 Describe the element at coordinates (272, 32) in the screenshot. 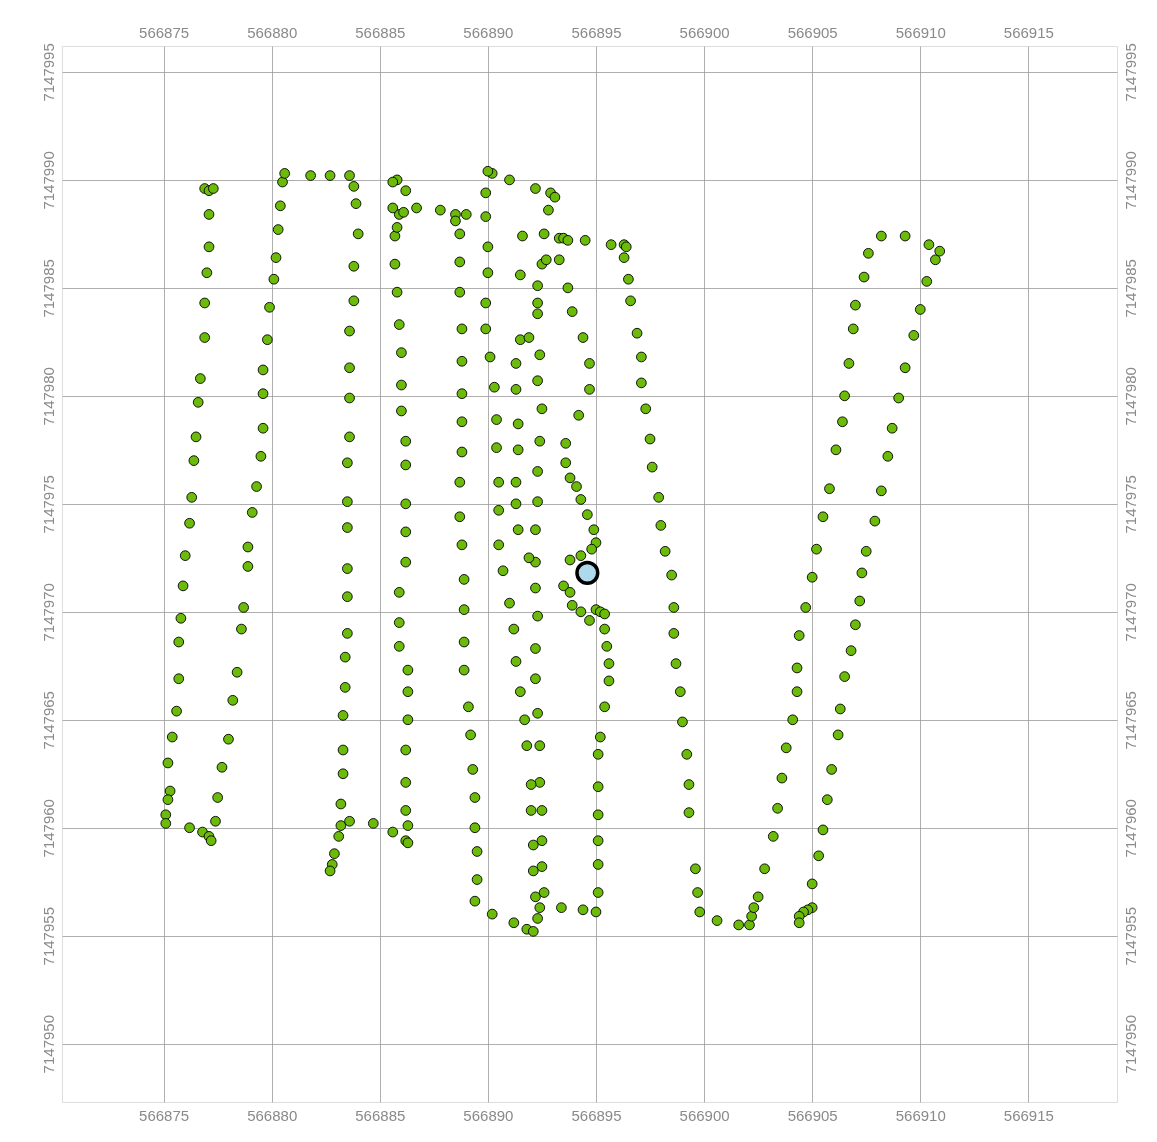

I see `x2-tick-label: 566880` at that location.